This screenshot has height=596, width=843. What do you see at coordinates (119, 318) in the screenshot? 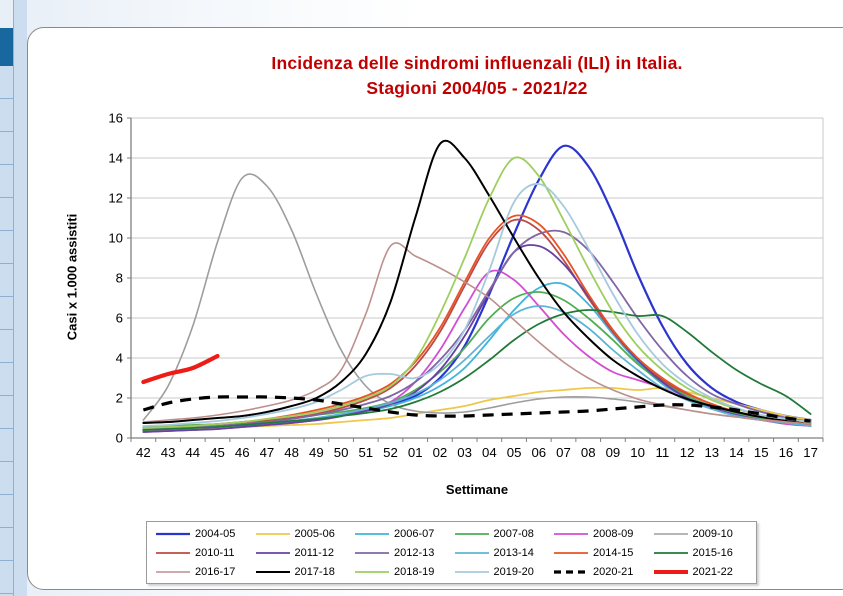
I see `y-tick-label: 6` at bounding box center [119, 318].